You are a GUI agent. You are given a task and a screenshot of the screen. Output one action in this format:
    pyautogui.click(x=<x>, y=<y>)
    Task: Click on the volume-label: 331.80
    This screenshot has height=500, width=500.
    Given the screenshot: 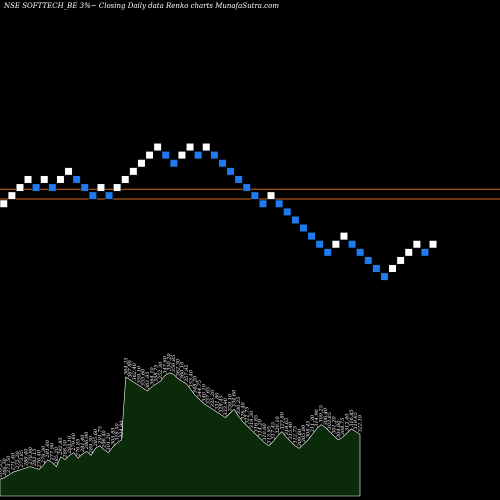 What is the action you would take?
    pyautogui.click(x=217, y=401)
    